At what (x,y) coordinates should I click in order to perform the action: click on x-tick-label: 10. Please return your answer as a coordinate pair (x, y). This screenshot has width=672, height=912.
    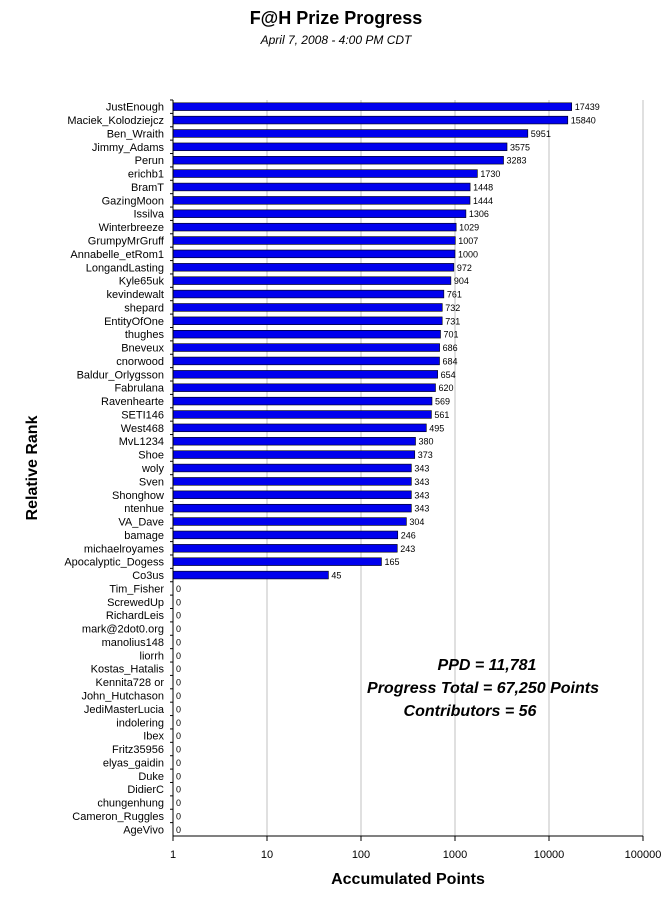
    Looking at the image, I should click on (267, 855).